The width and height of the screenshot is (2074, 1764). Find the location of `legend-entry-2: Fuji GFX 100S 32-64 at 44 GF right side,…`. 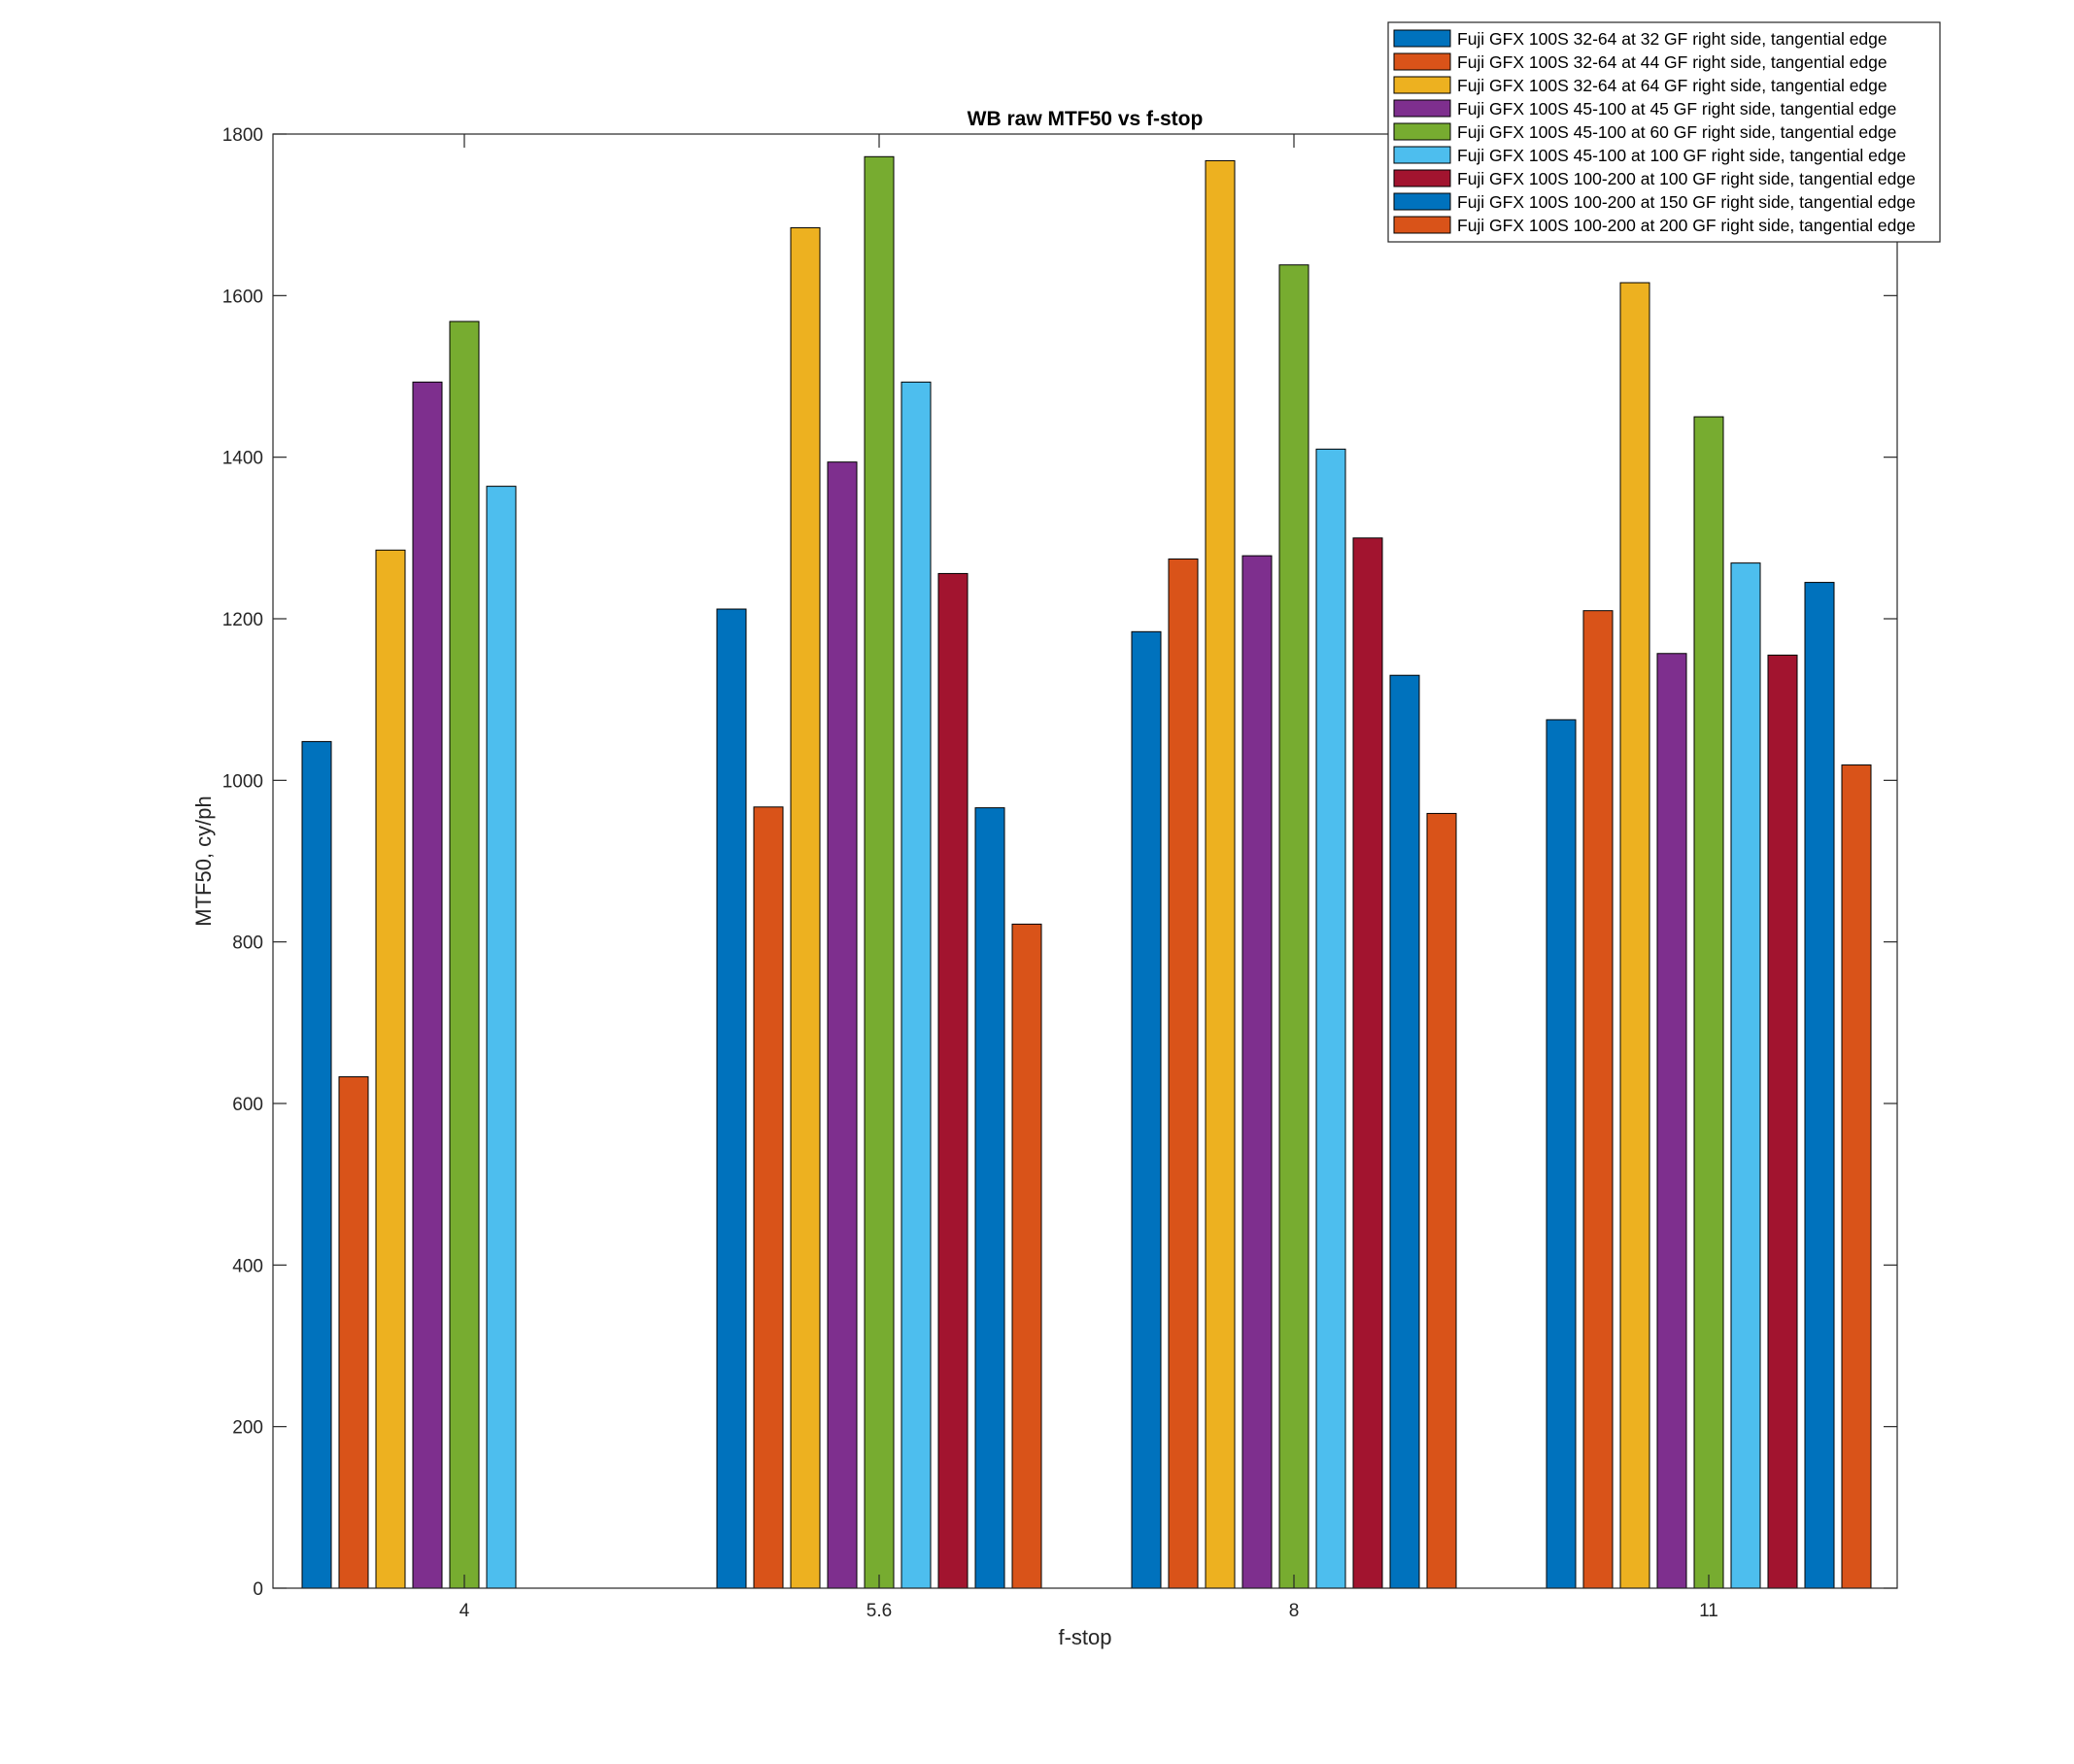

legend-entry-2: Fuji GFX 100S 32-64 at 44 GF right side,… is located at coordinates (1672, 62).